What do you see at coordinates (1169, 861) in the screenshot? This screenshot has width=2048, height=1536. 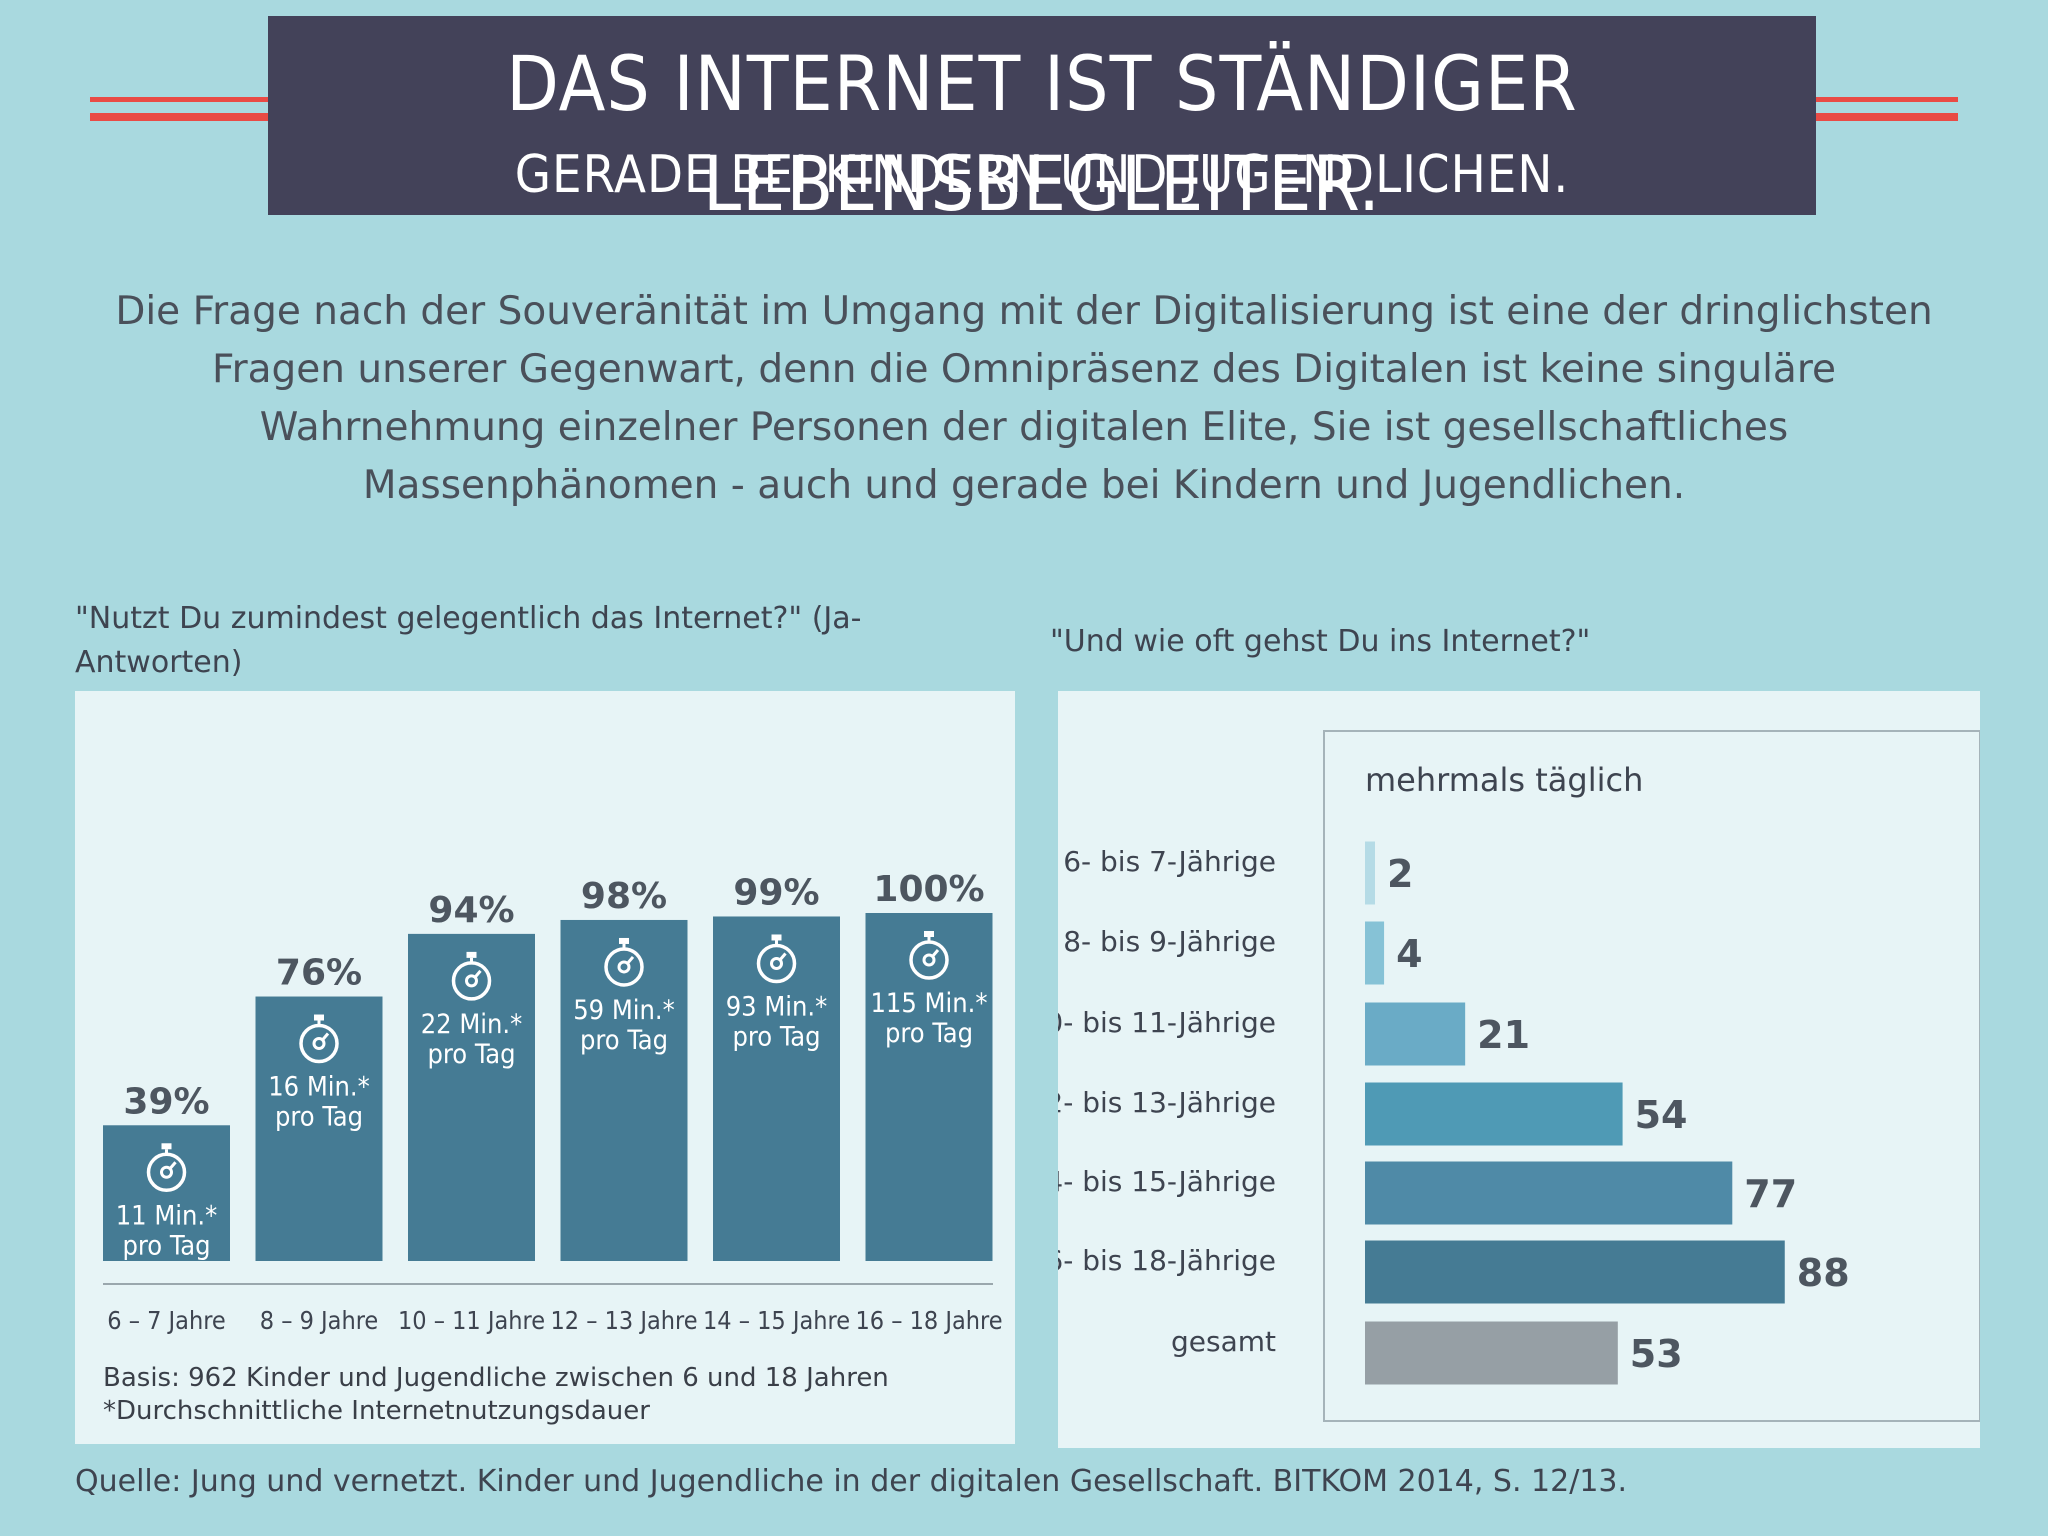 I see `category-label: 6- bis 7-Jährige` at bounding box center [1169, 861].